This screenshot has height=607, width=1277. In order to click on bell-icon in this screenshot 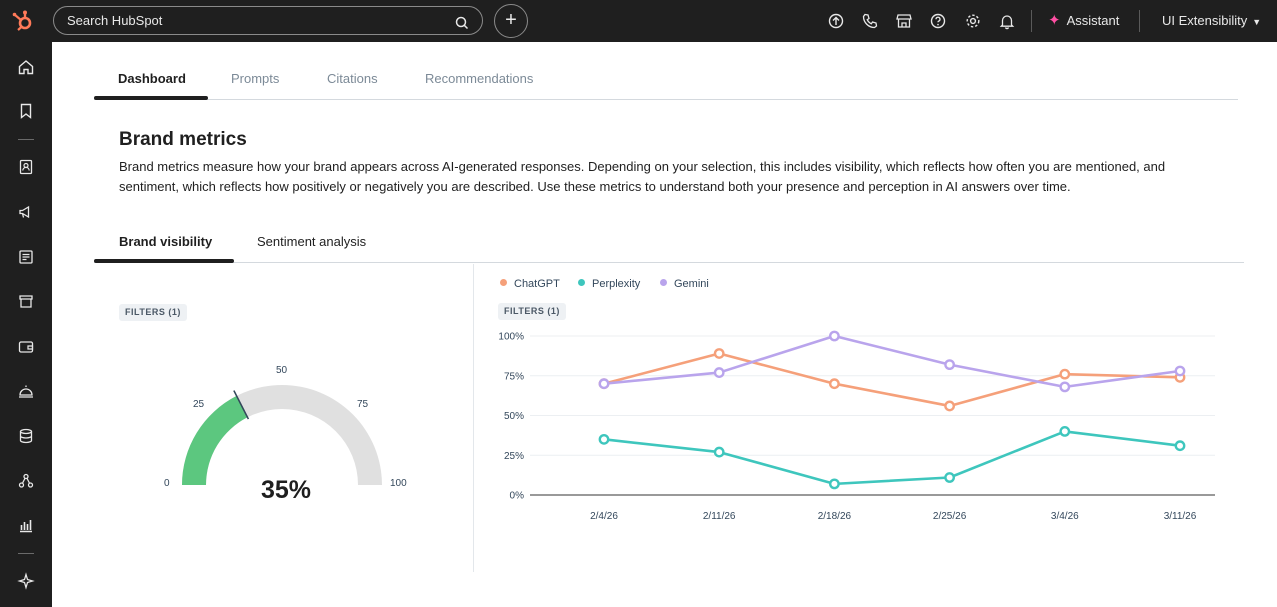, I will do `click(1007, 21)`.